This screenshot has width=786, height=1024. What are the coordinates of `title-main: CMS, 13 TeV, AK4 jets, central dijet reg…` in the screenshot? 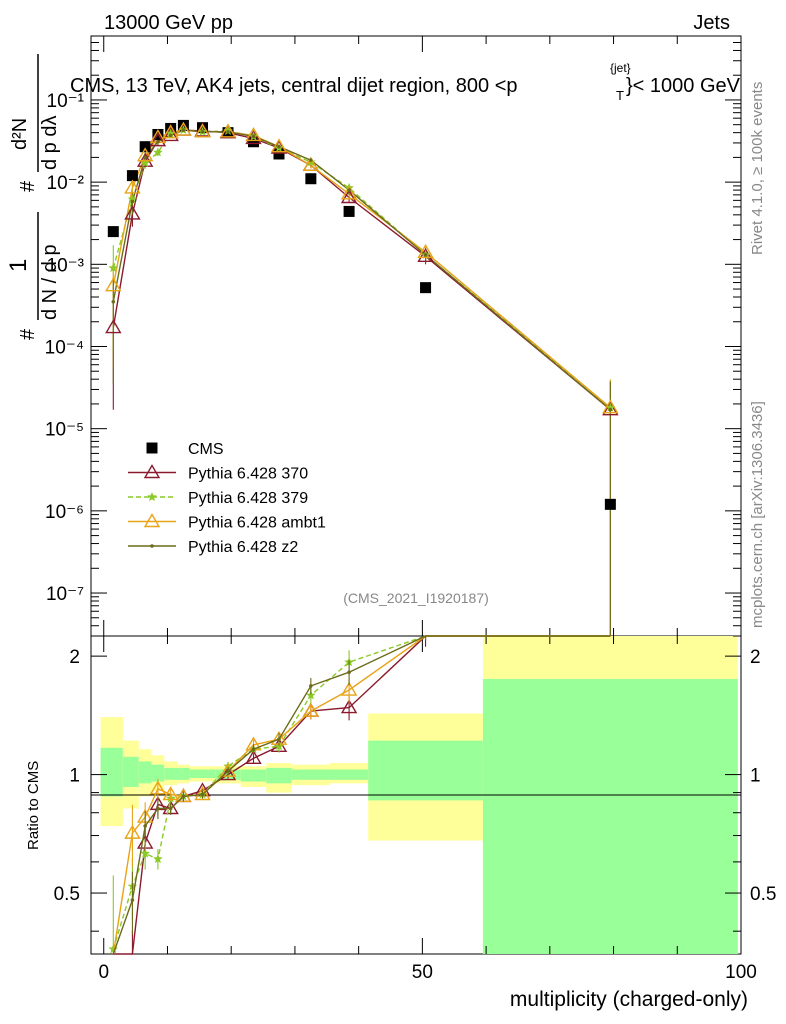 It's located at (294, 86).